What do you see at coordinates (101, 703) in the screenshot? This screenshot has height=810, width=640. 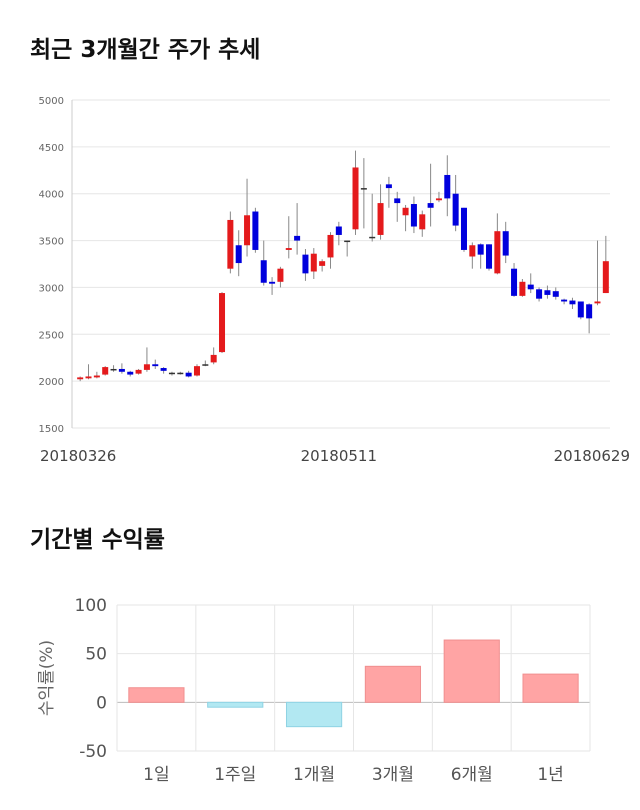 I see `bar-y-tick-label: 0` at bounding box center [101, 703].